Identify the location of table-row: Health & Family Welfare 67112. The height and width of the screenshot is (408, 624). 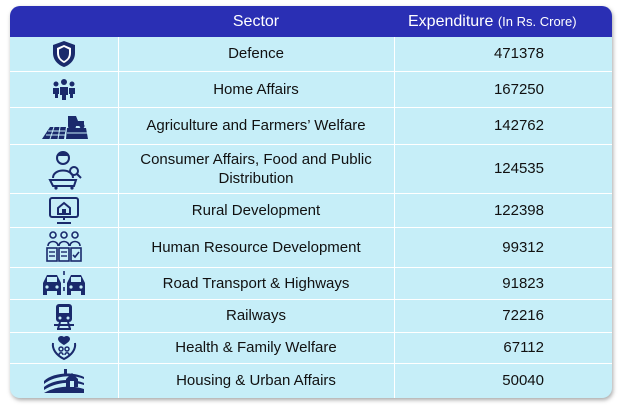
(311, 347).